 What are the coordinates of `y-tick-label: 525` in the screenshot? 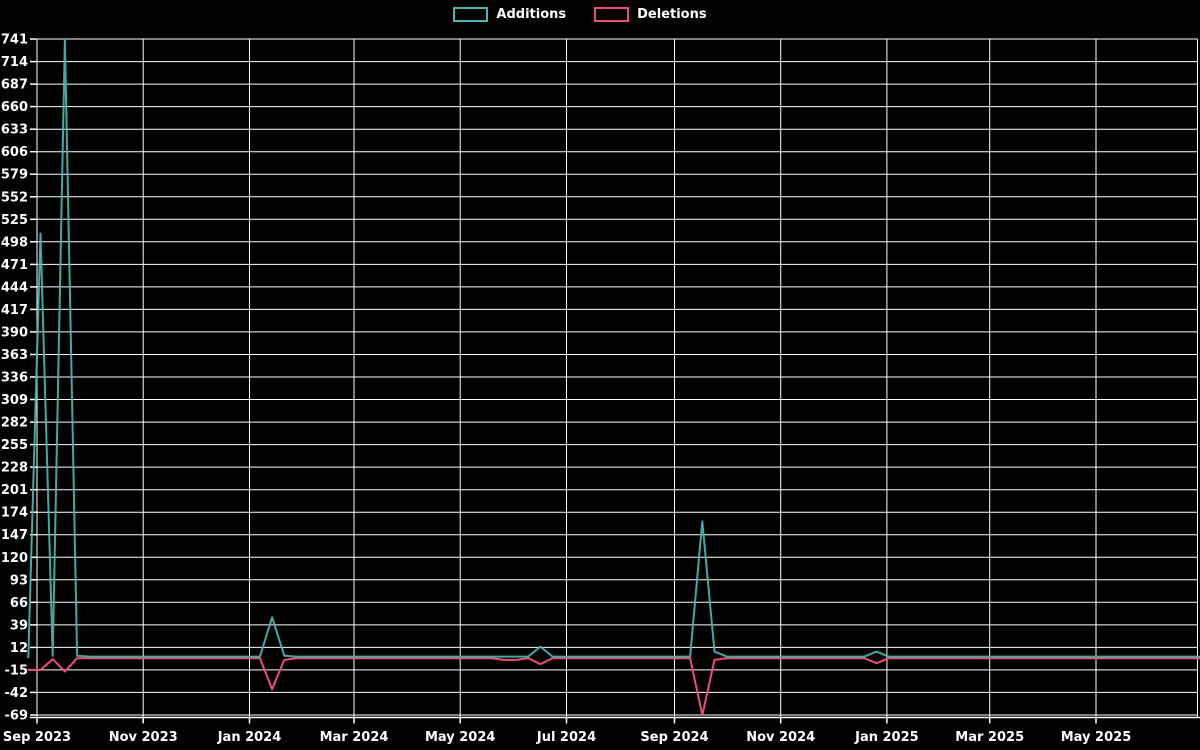 It's located at (14, 220).